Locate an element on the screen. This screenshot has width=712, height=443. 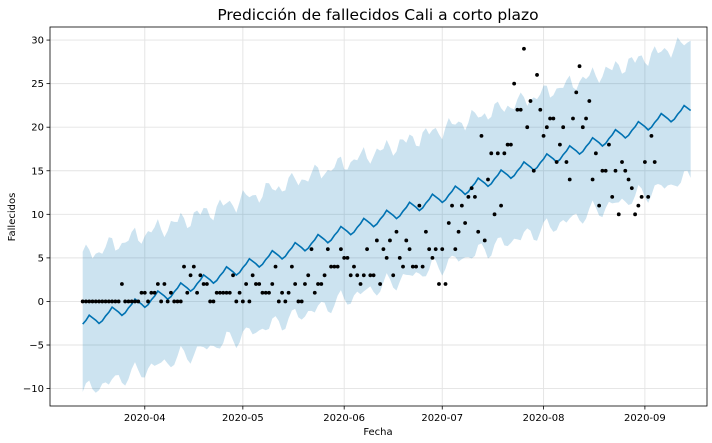
y-tick-label: 5 is located at coordinates (41, 258).